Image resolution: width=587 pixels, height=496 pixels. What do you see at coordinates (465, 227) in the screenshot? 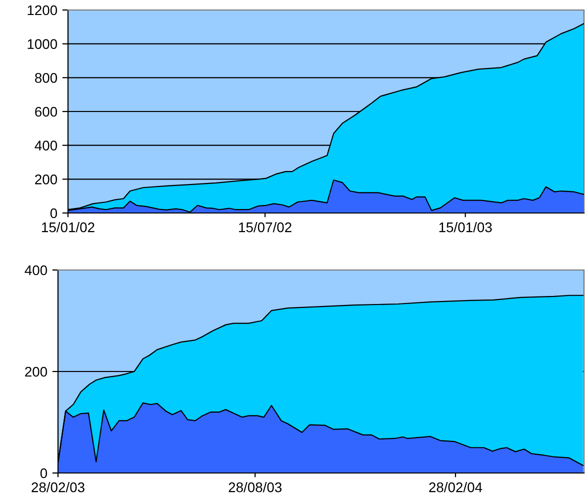
I see `x-tick-label: 15/01/03` at bounding box center [465, 227].